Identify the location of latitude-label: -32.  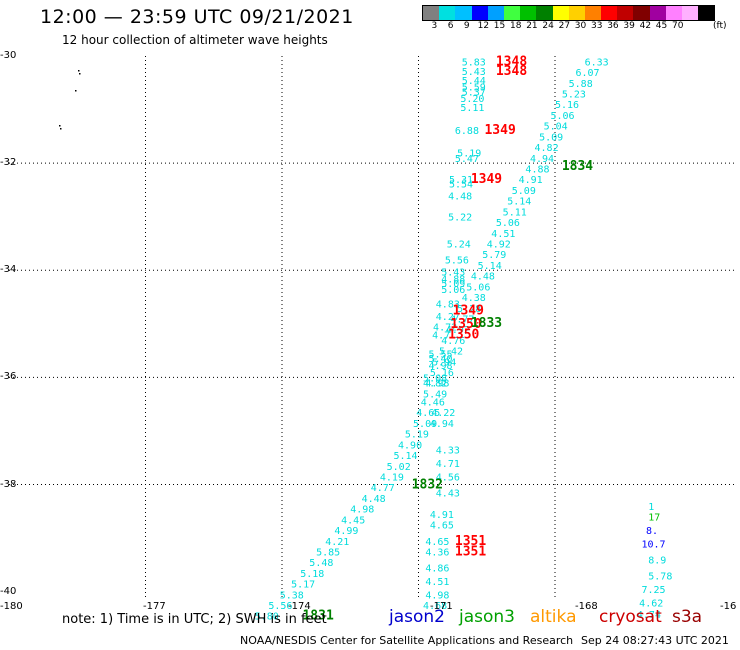
(8, 163).